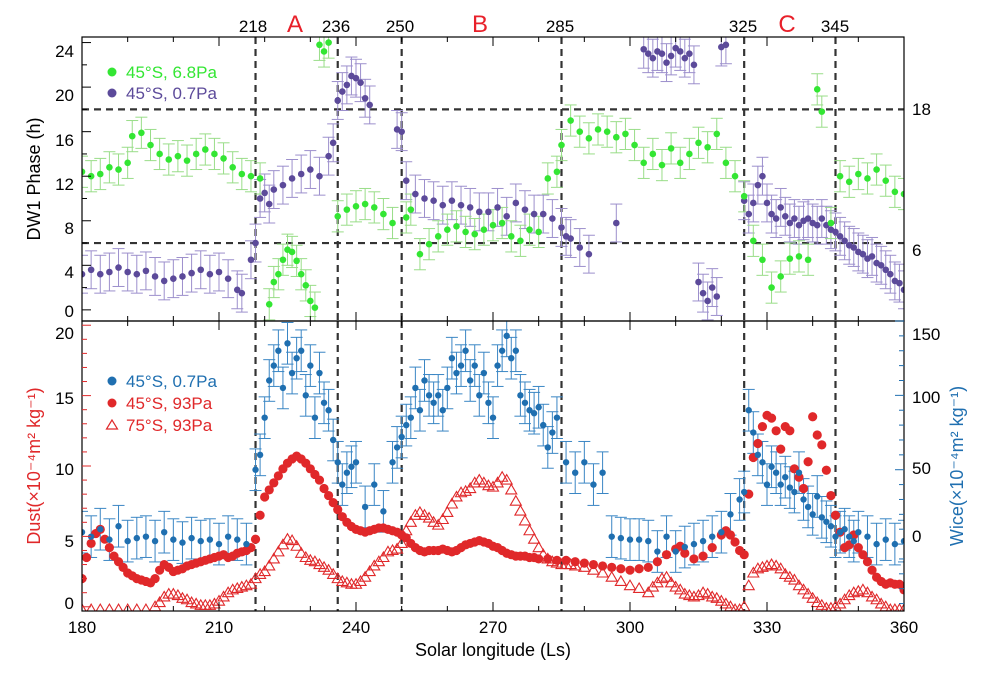 This screenshot has height=682, width=1000. What do you see at coordinates (171, 381) in the screenshot?
I see `legend-label-blue: 45°S, 0.7Pa` at bounding box center [171, 381].